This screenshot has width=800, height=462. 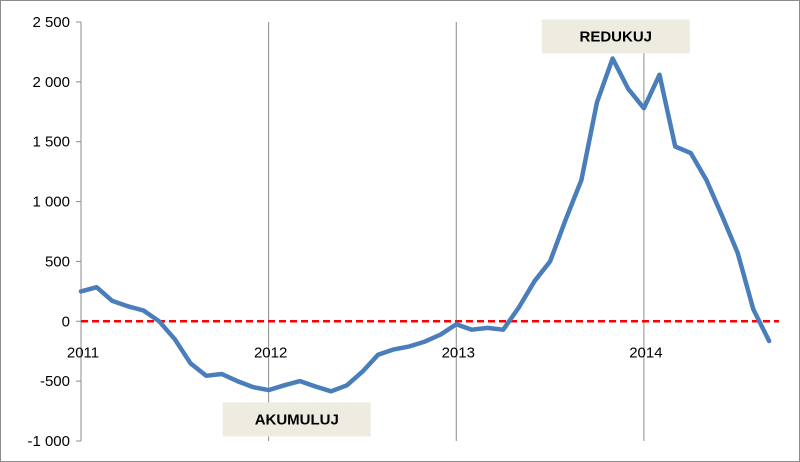 I want to click on x-tick-label: 2012, so click(x=270, y=352).